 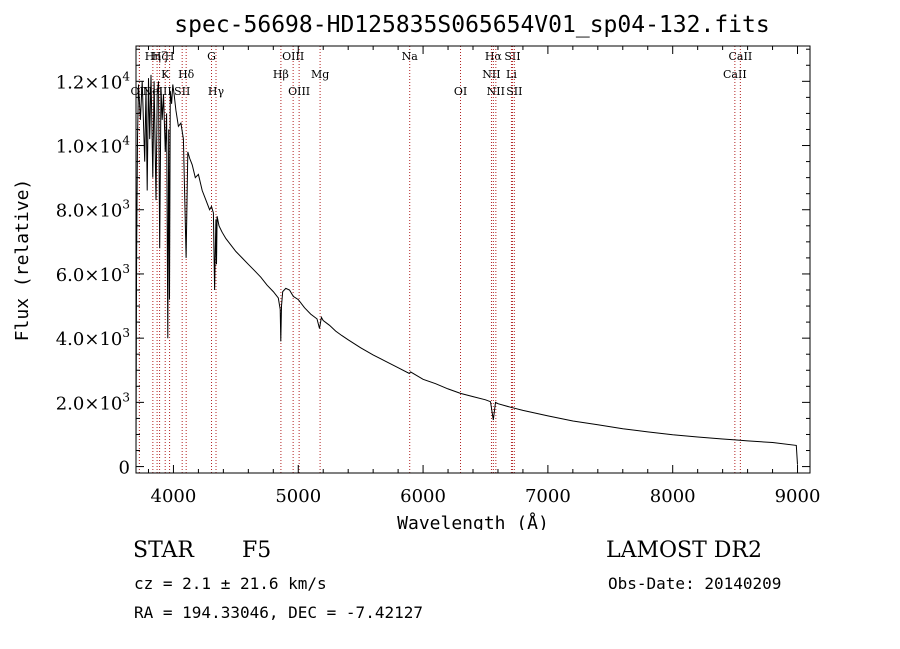 I want to click on survey-name: LAMOST DR2, so click(x=684, y=550).